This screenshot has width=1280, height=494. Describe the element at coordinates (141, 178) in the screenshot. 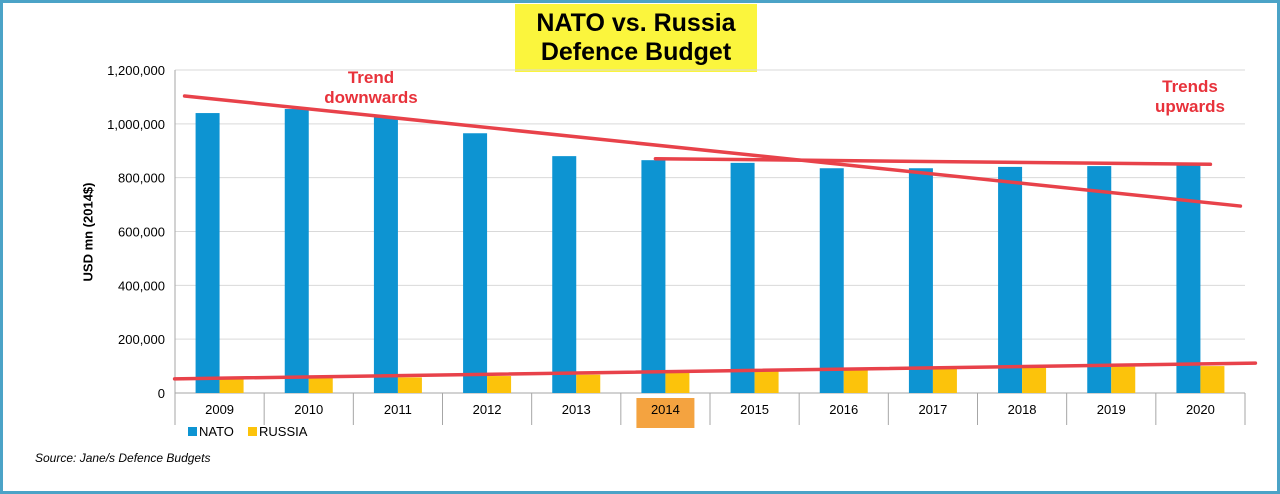

I see `y-tick-label: 800,000` at that location.